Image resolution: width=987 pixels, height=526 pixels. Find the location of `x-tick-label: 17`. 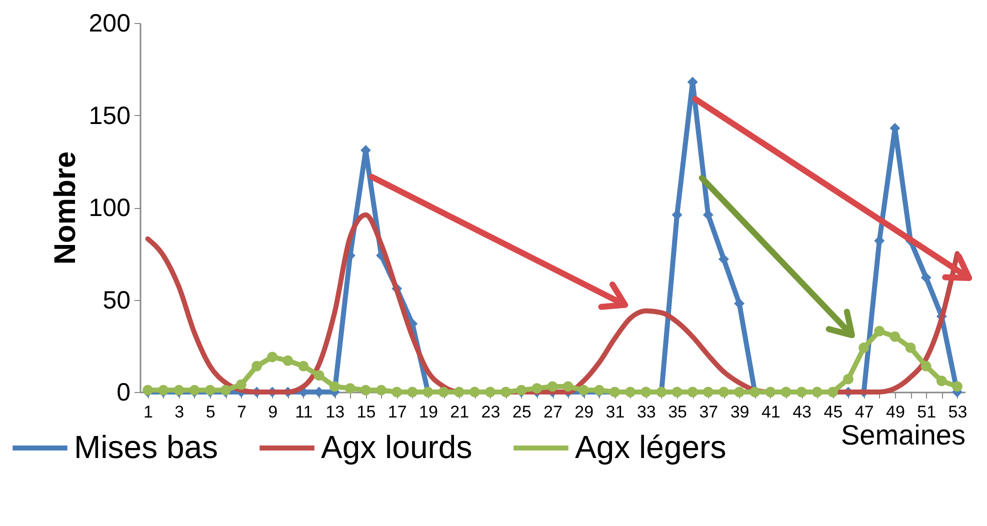

x-tick-label: 17 is located at coordinates (397, 412).